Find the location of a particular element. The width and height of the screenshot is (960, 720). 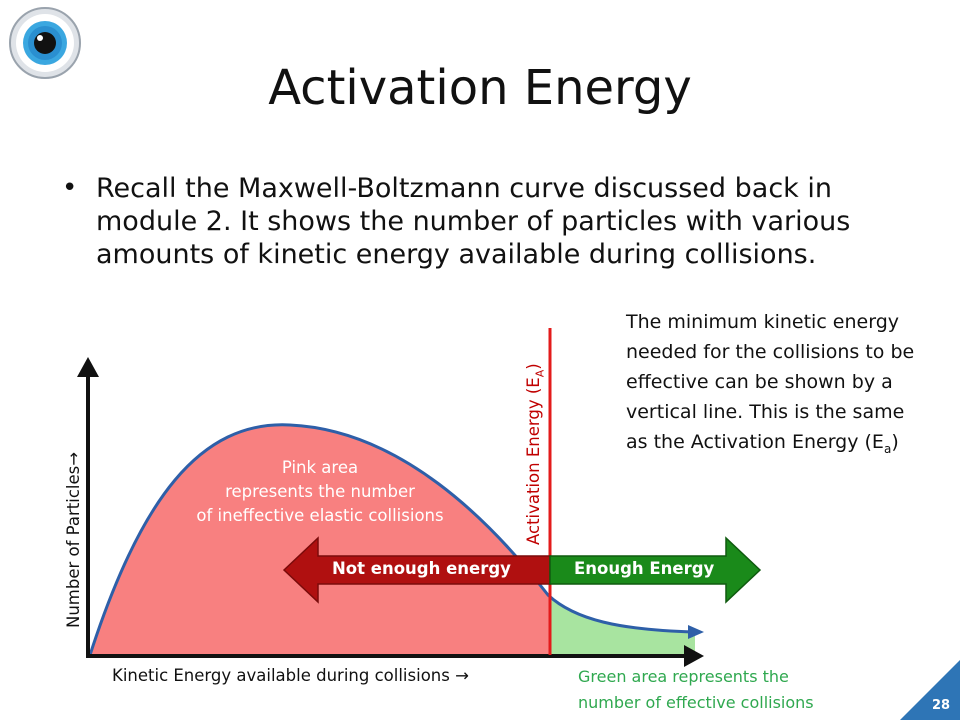

page-number: 28 is located at coordinates (941, 705).